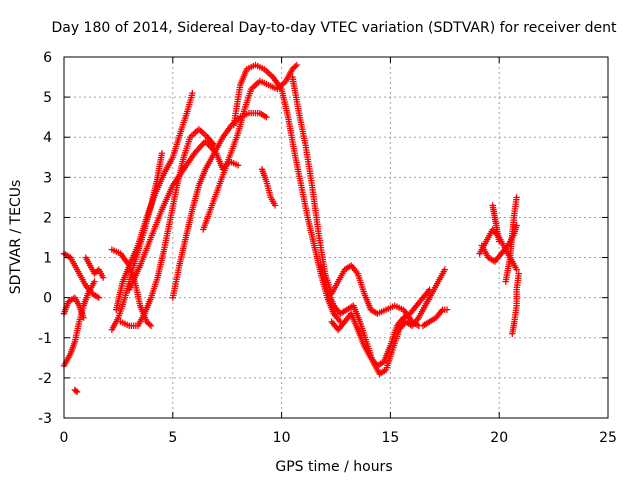 This screenshot has width=640, height=480. I want to click on y-tick-label: -1, so click(45, 339).